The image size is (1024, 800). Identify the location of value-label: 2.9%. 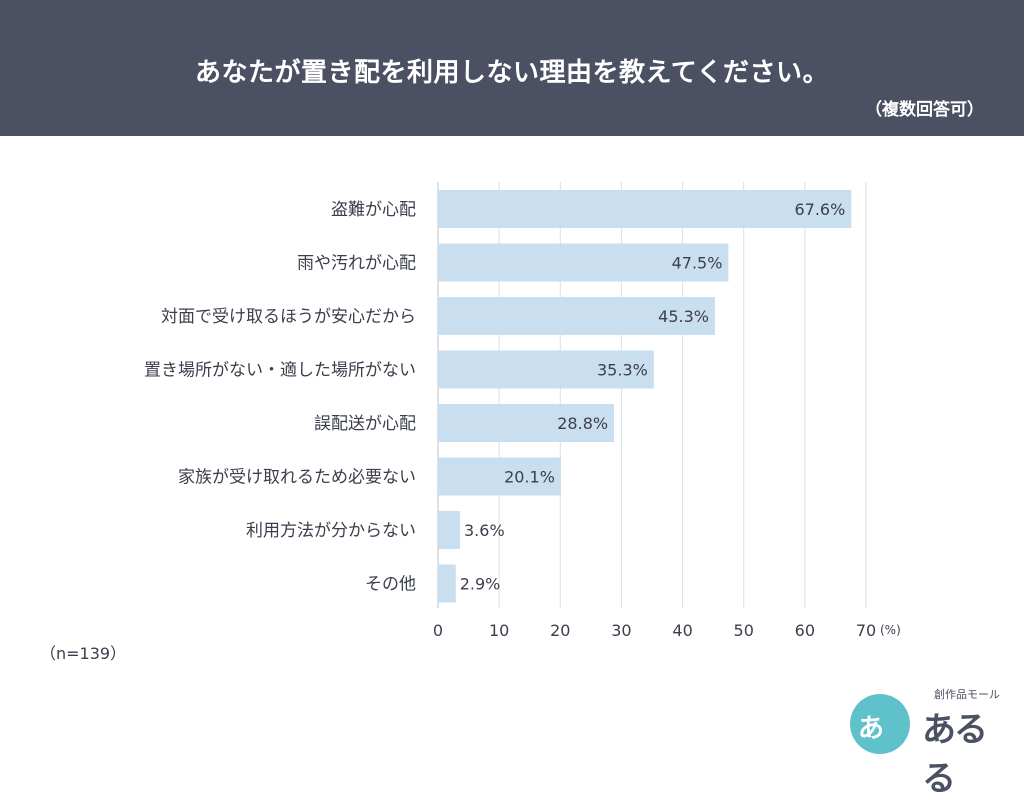
(480, 584).